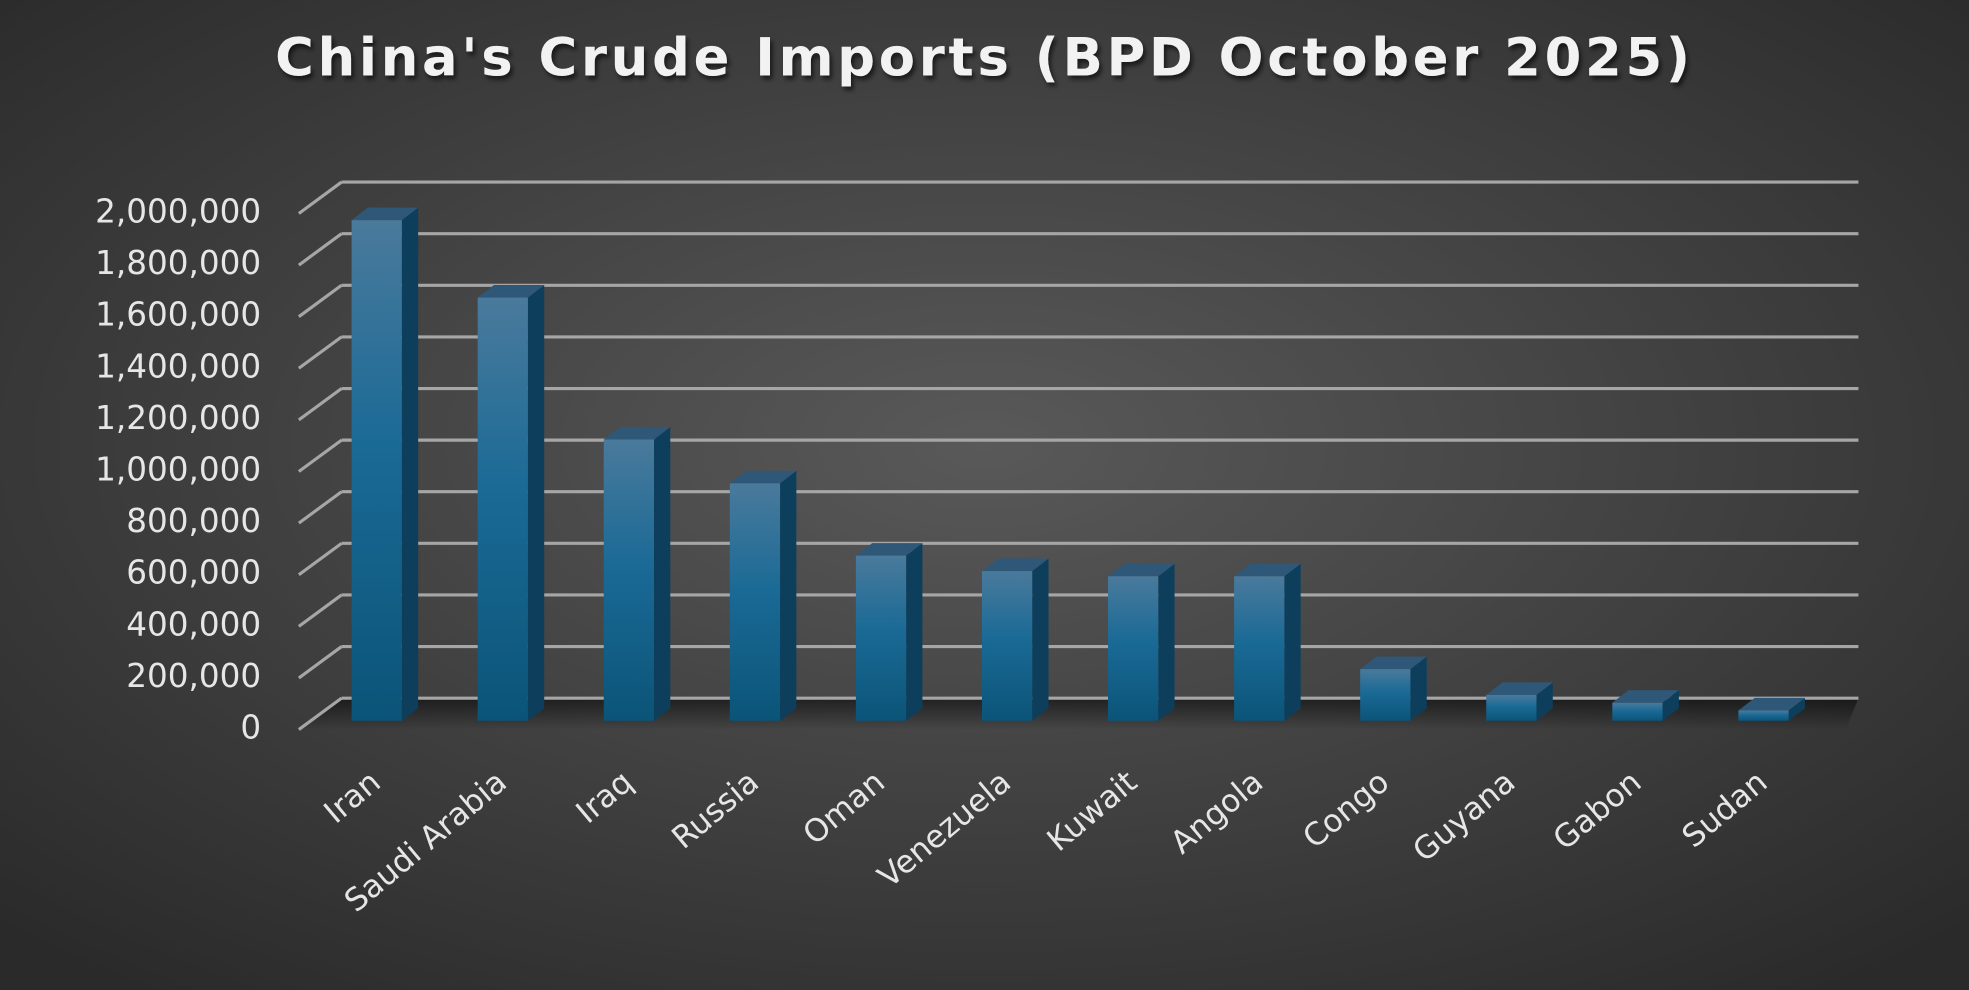 The image size is (1969, 990). Describe the element at coordinates (193, 676) in the screenshot. I see `y-tick-label: 200,000` at that location.